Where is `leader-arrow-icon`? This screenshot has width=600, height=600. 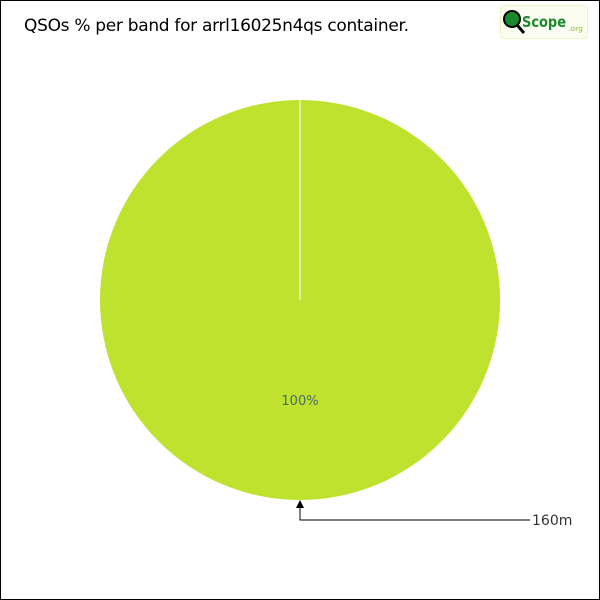
leader-arrow-icon is located at coordinates (300, 504).